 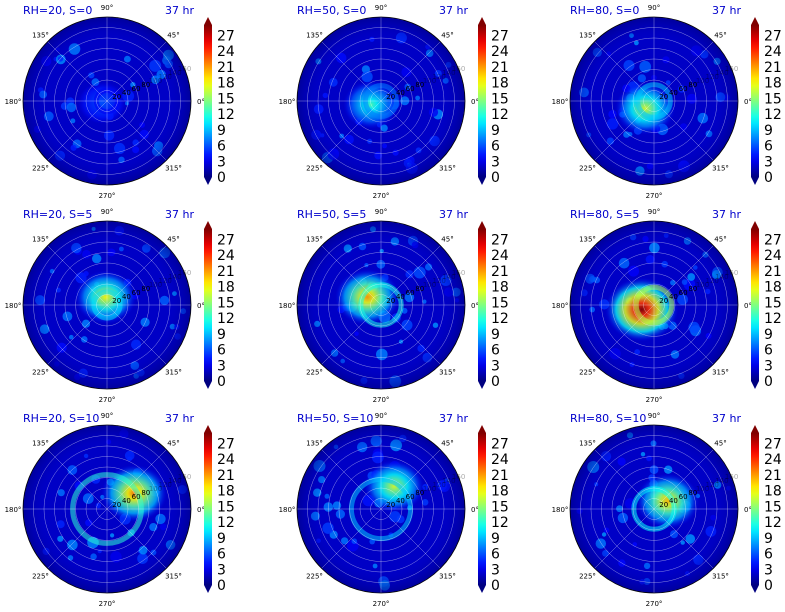 I want to click on colorbar-tick-label: 18, so click(x=226, y=492).